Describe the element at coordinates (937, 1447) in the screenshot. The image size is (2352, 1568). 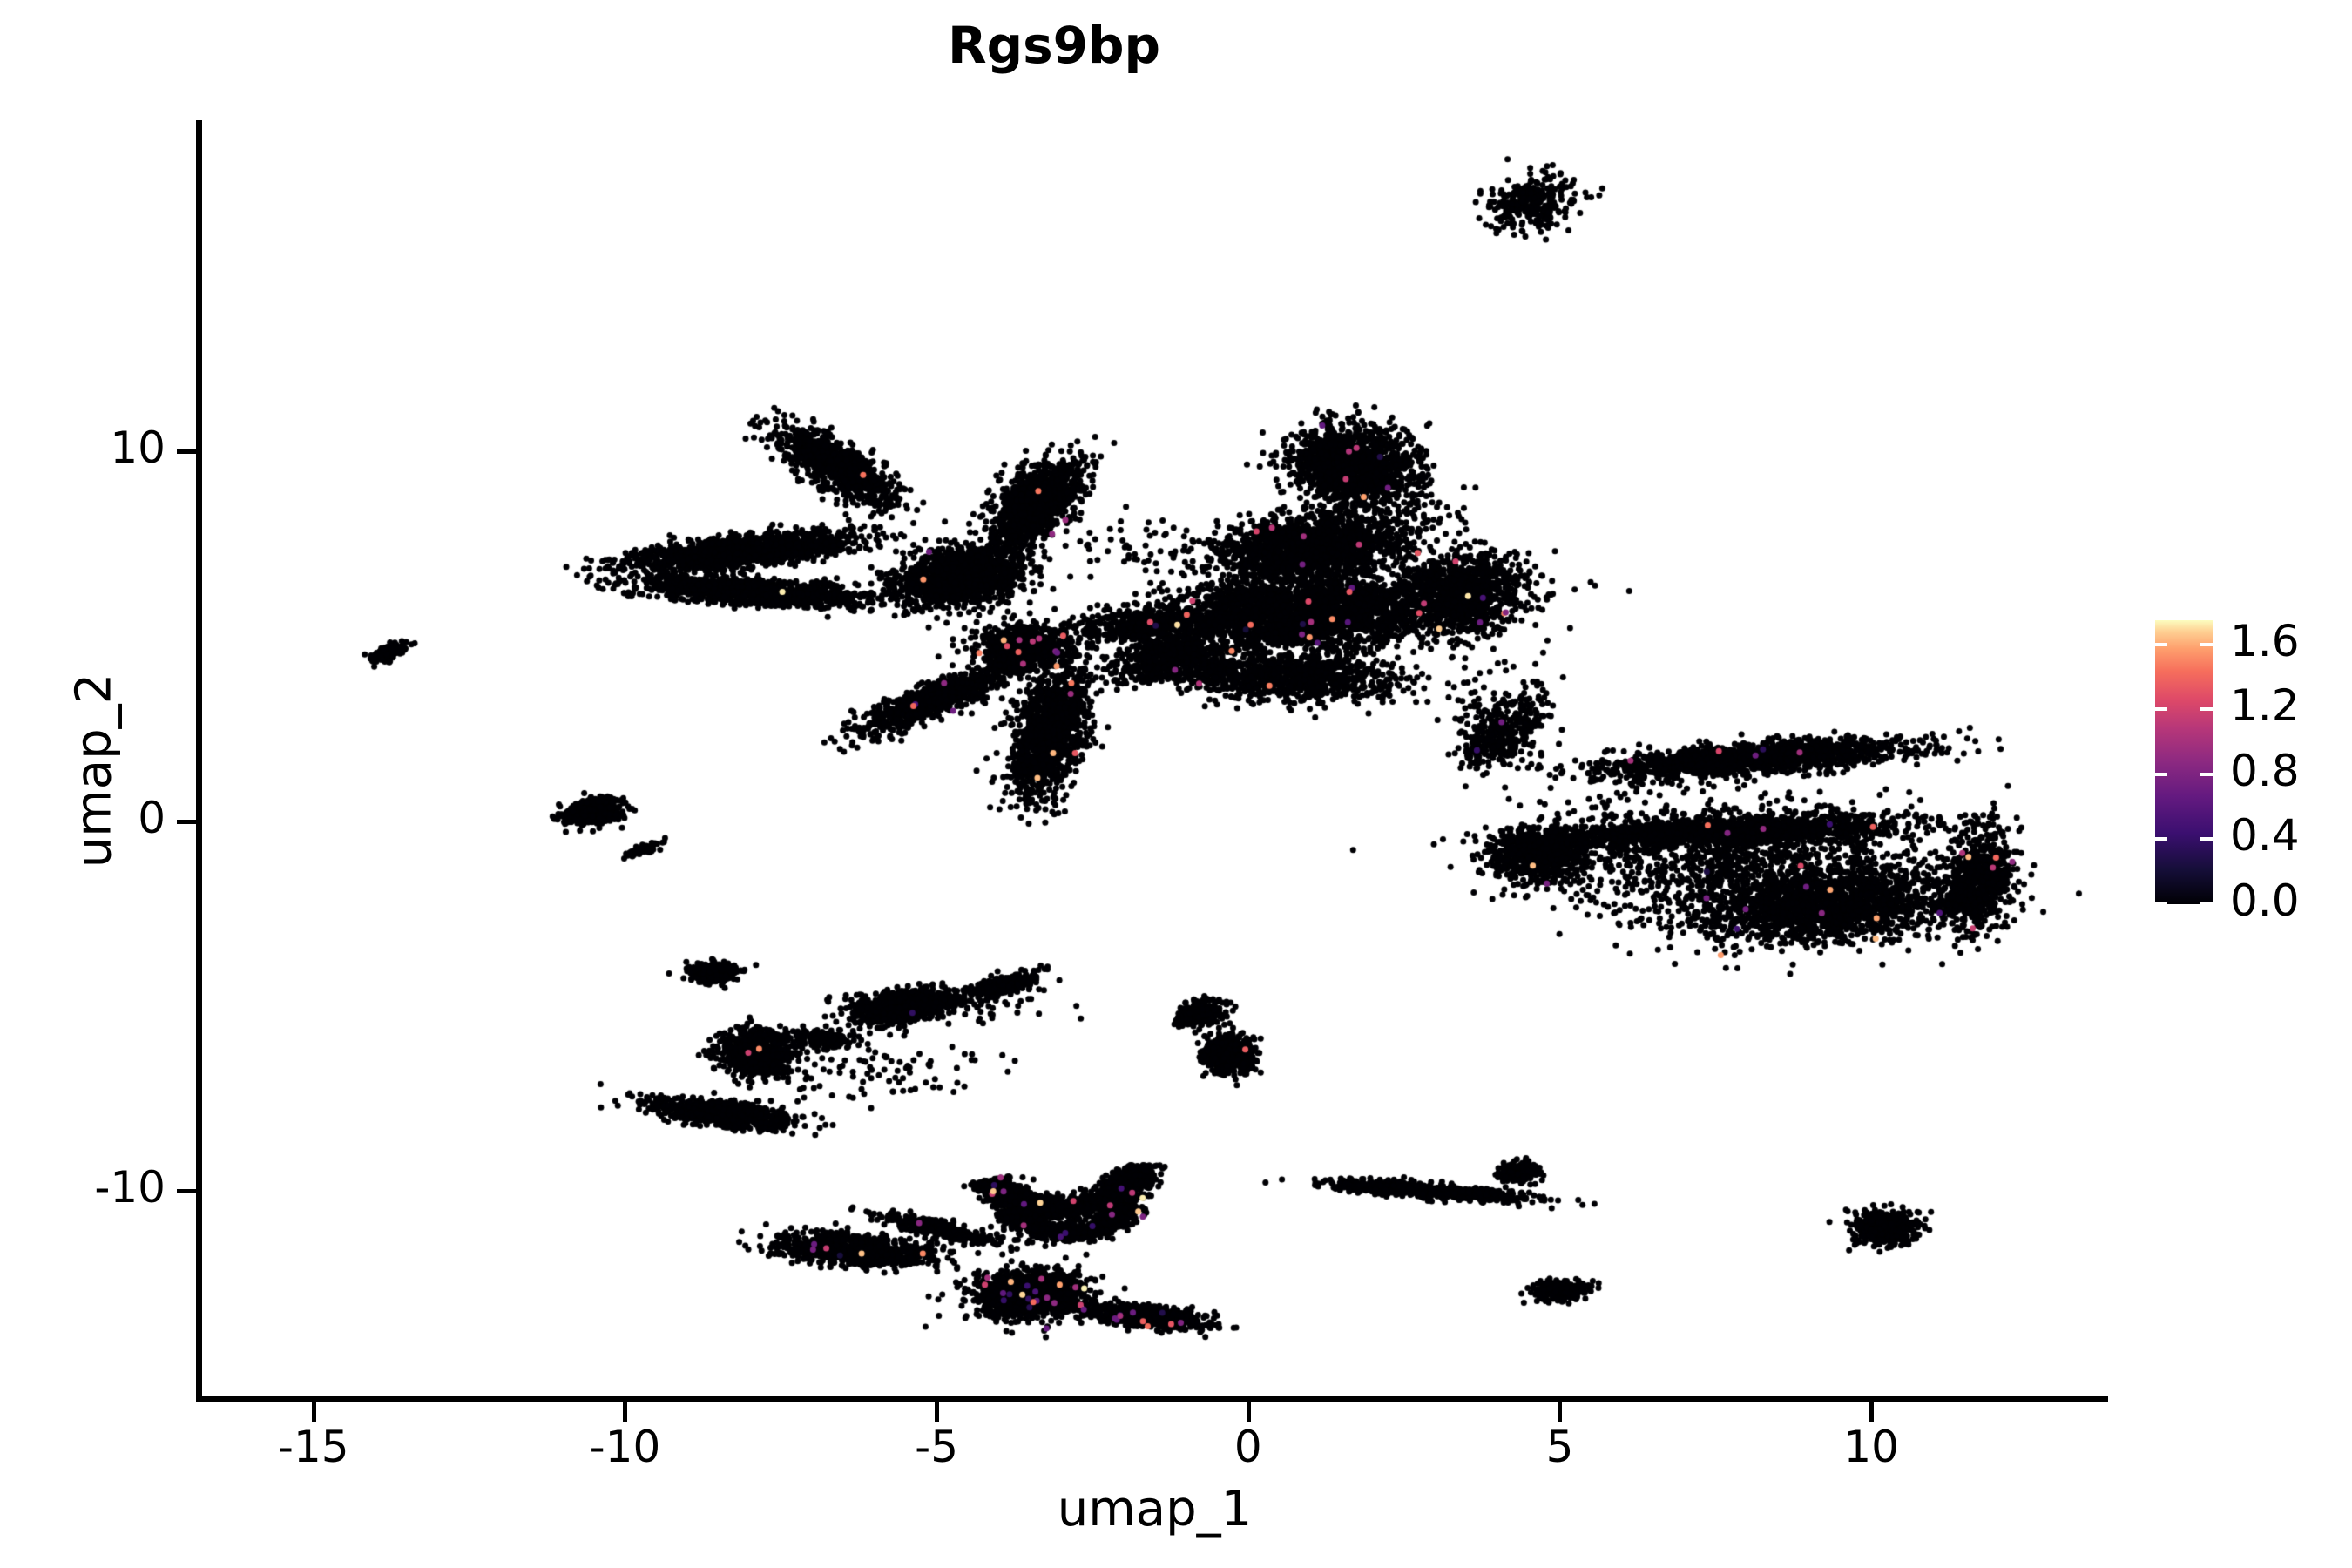
I see `x-tick-label: -5` at that location.